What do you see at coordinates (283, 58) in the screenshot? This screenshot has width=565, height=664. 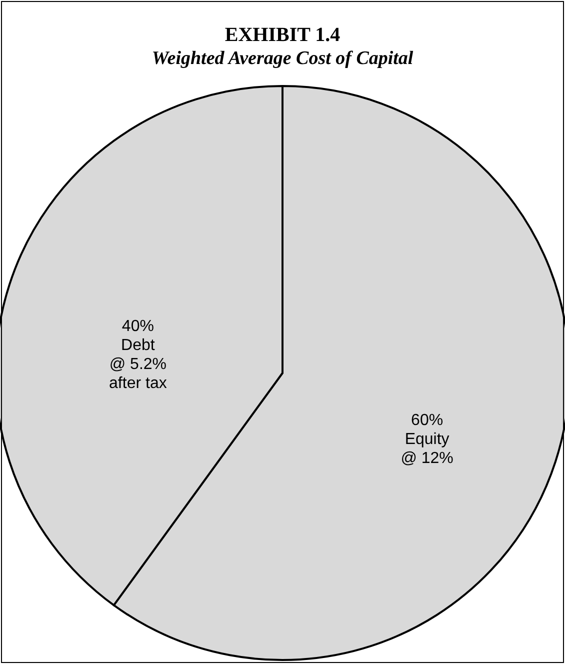 I see `chart-subtitle: Weighted Average Cost of Capital` at bounding box center [283, 58].